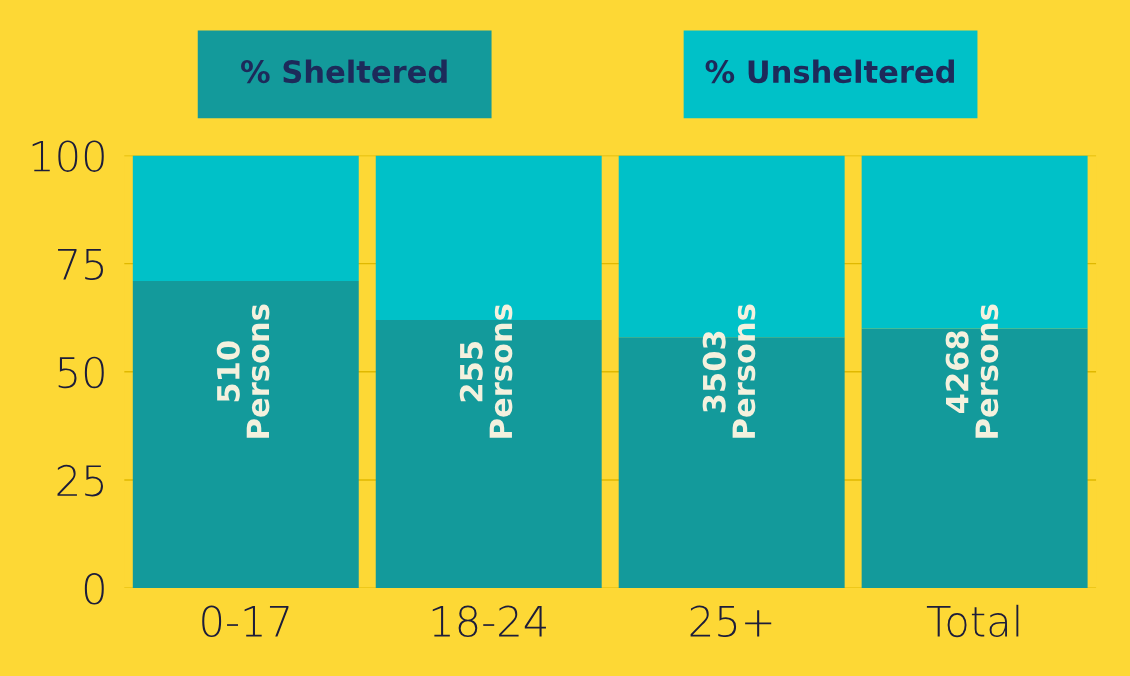  Describe the element at coordinates (80, 265) in the screenshot. I see `y-tick-label: 75` at that location.